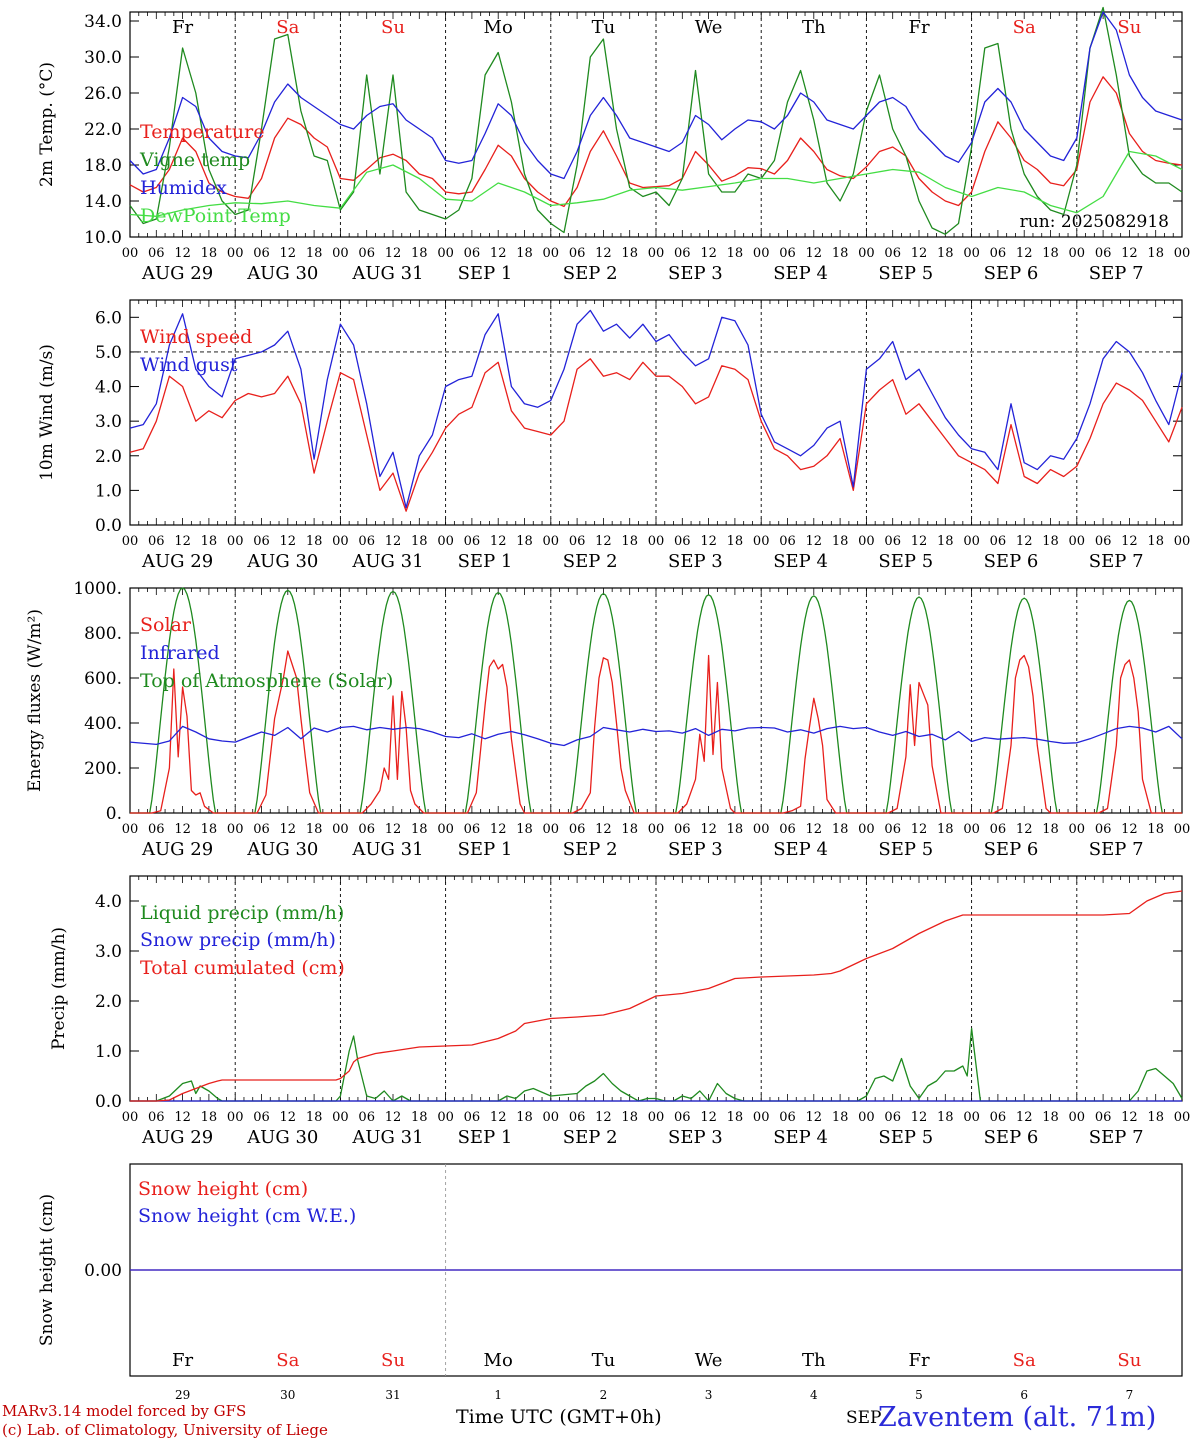 This screenshot has height=1440, width=1194. I want to click on date-label: AUG 30, so click(282, 849).